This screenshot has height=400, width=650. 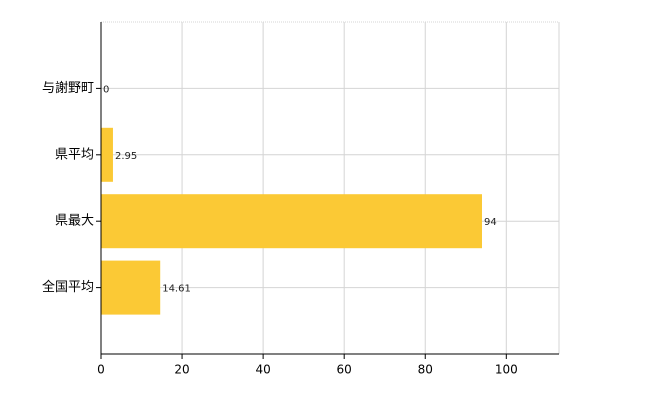 What do you see at coordinates (126, 156) in the screenshot?
I see `data-label: 2.95` at bounding box center [126, 156].